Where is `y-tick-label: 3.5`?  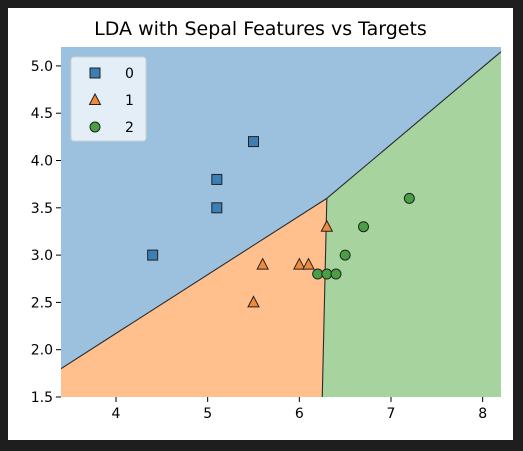 y-tick-label: 3.5 is located at coordinates (42, 209).